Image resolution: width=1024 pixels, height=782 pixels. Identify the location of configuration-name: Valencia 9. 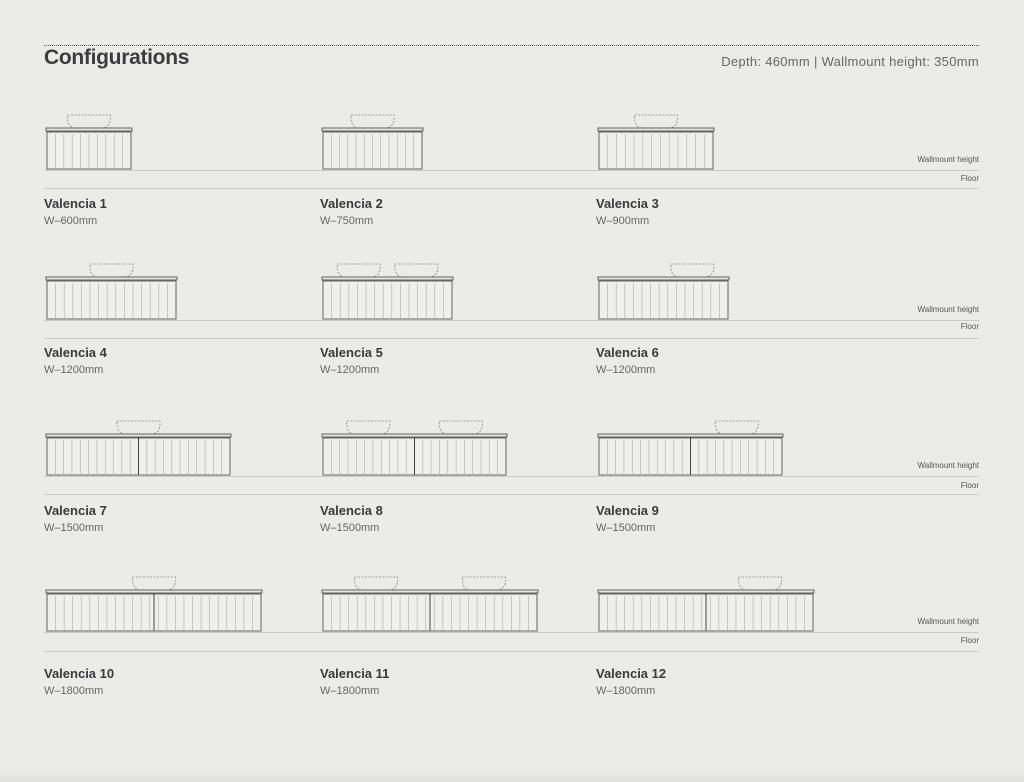
(627, 510).